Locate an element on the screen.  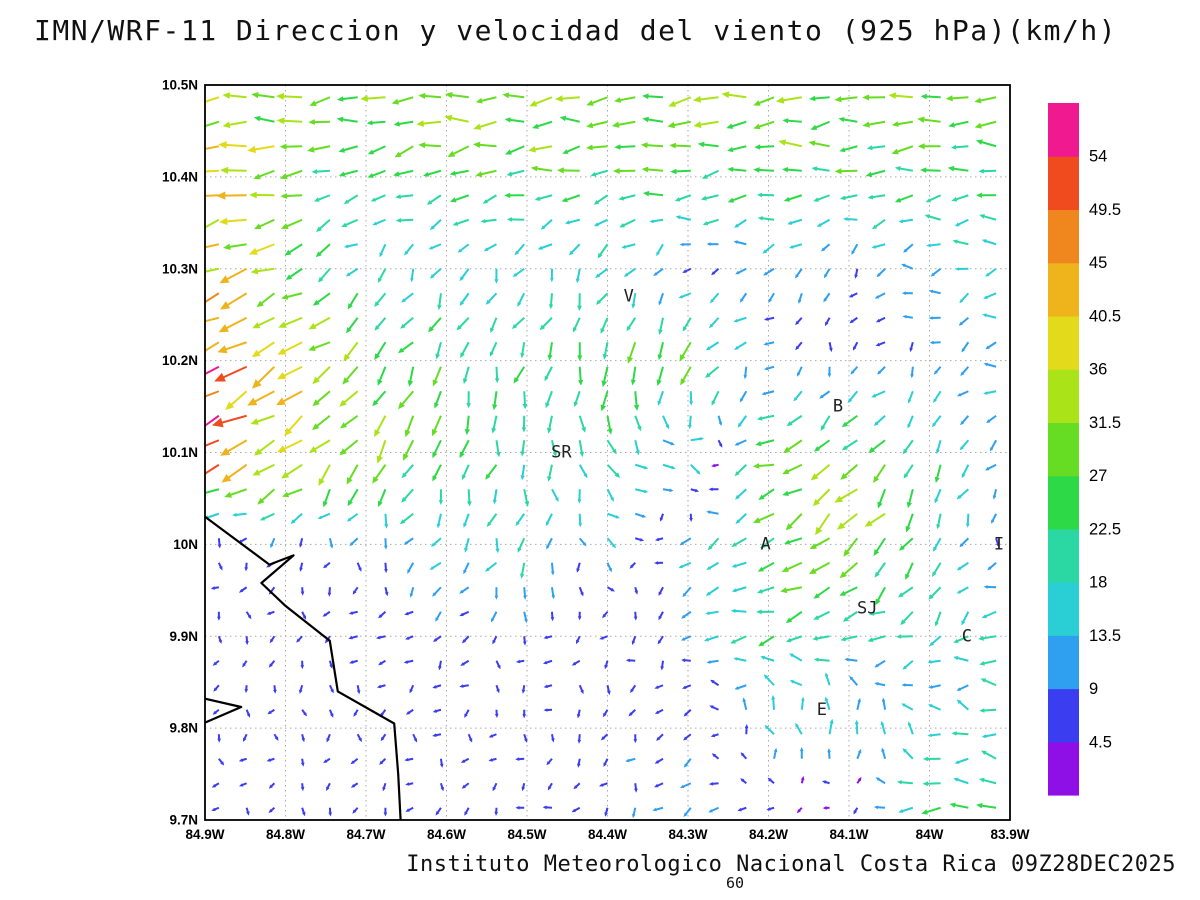
svg-text: 84.1W is located at coordinates (848, 834).